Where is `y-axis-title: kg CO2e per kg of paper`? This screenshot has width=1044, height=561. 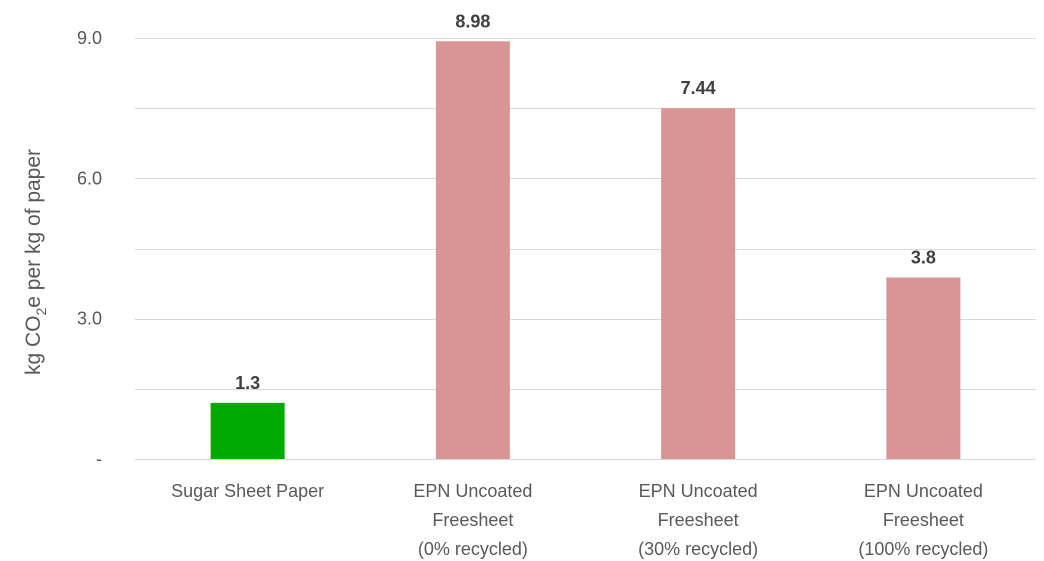 y-axis-title: kg CO2e per kg of paper is located at coordinates (35, 262).